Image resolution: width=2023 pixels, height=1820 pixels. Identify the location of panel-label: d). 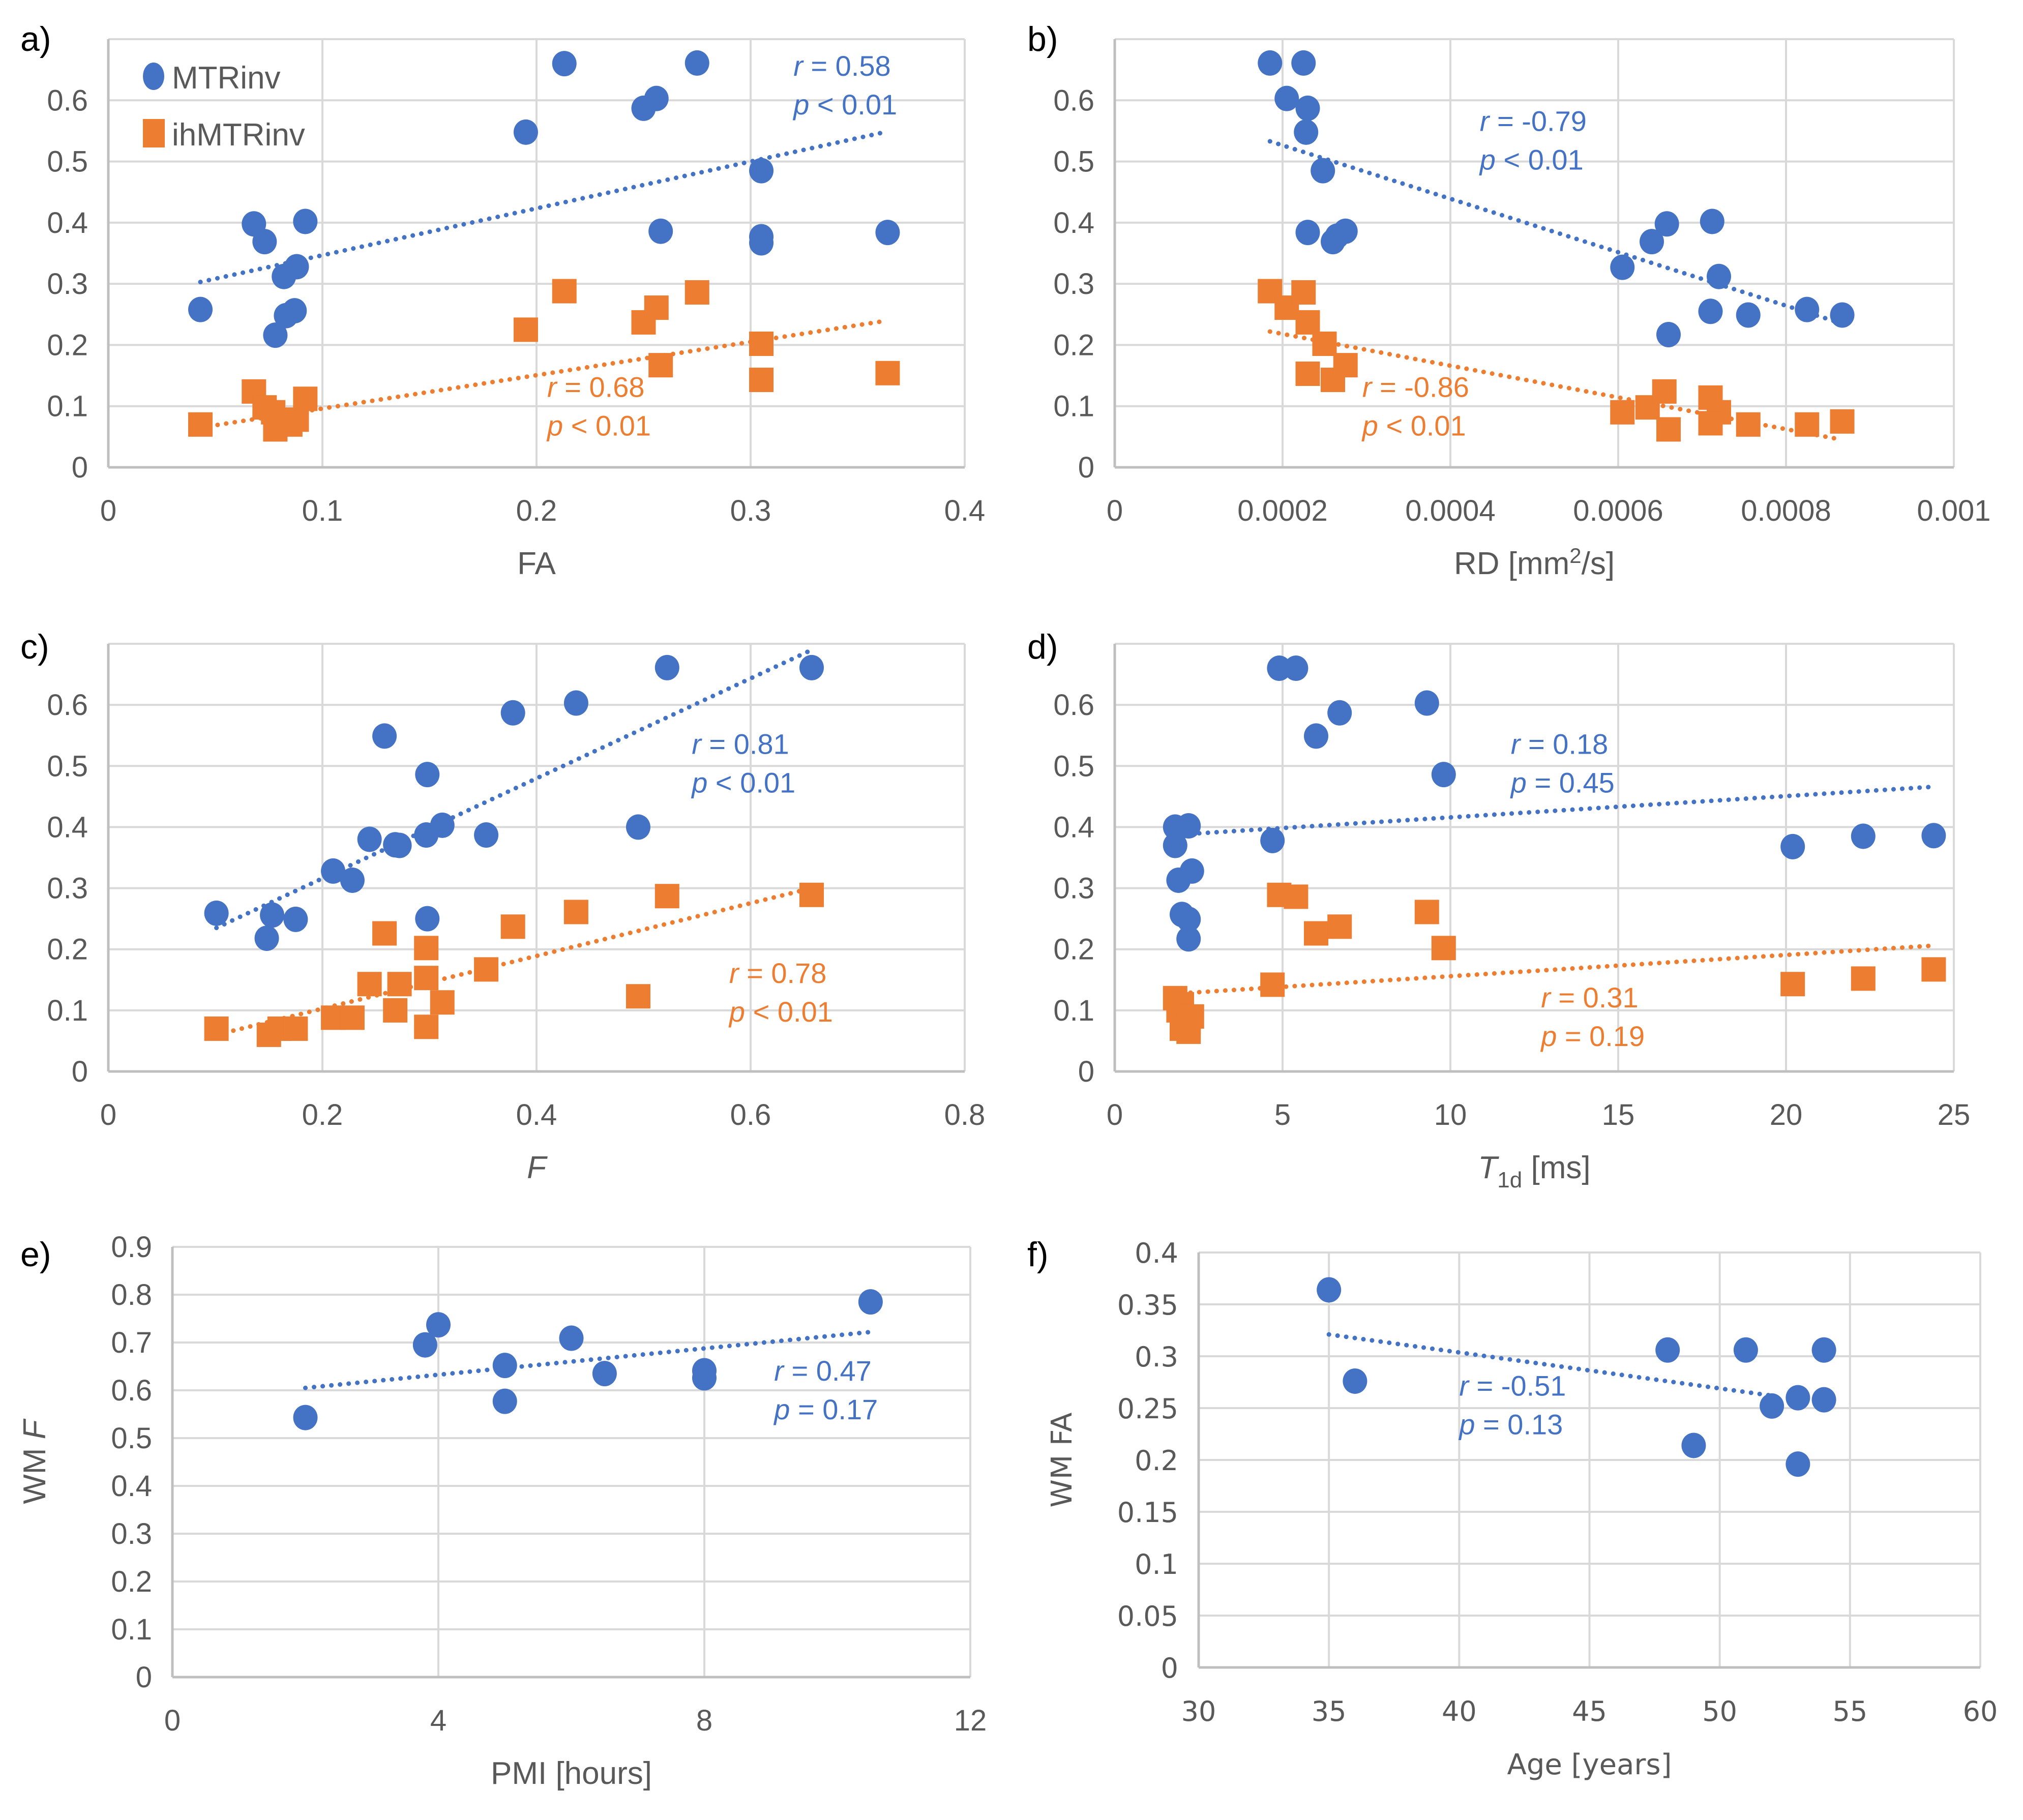
(1042, 647).